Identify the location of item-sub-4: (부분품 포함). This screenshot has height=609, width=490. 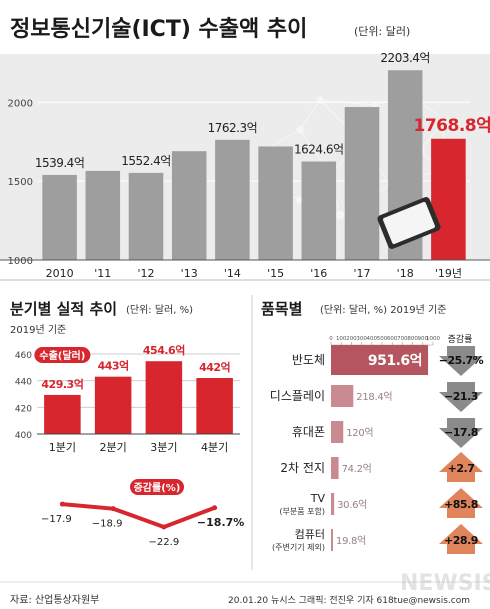
(302, 511).